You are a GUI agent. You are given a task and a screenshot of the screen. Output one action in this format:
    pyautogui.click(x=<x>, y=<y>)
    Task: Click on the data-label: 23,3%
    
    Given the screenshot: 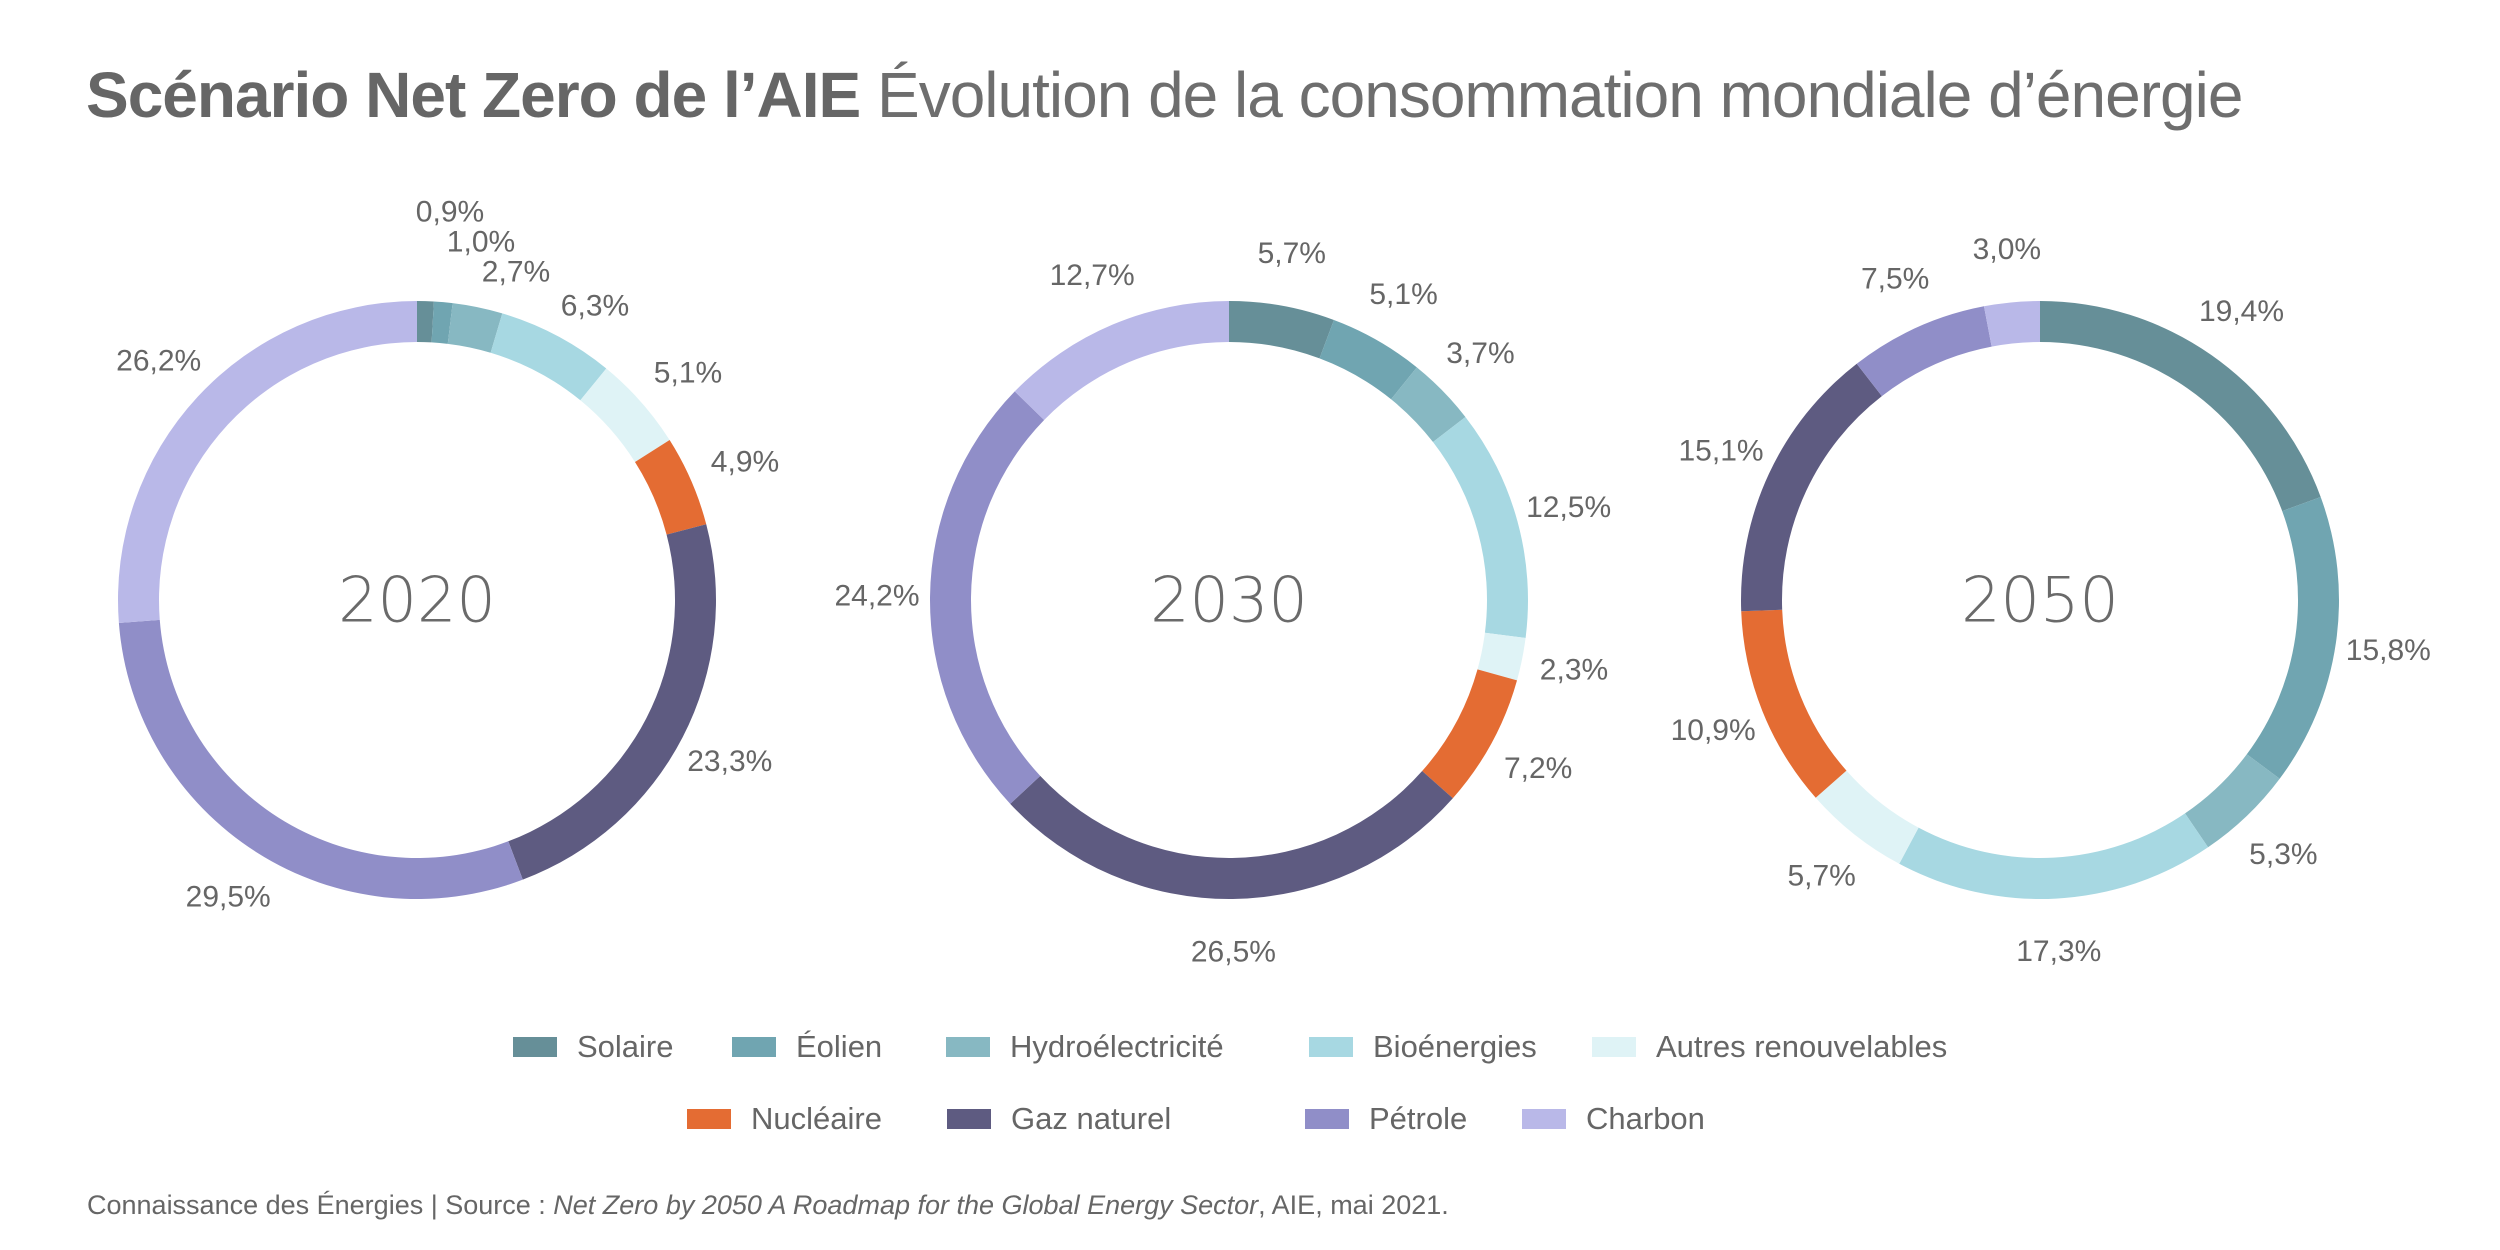 What is the action you would take?
    pyautogui.click(x=729, y=761)
    